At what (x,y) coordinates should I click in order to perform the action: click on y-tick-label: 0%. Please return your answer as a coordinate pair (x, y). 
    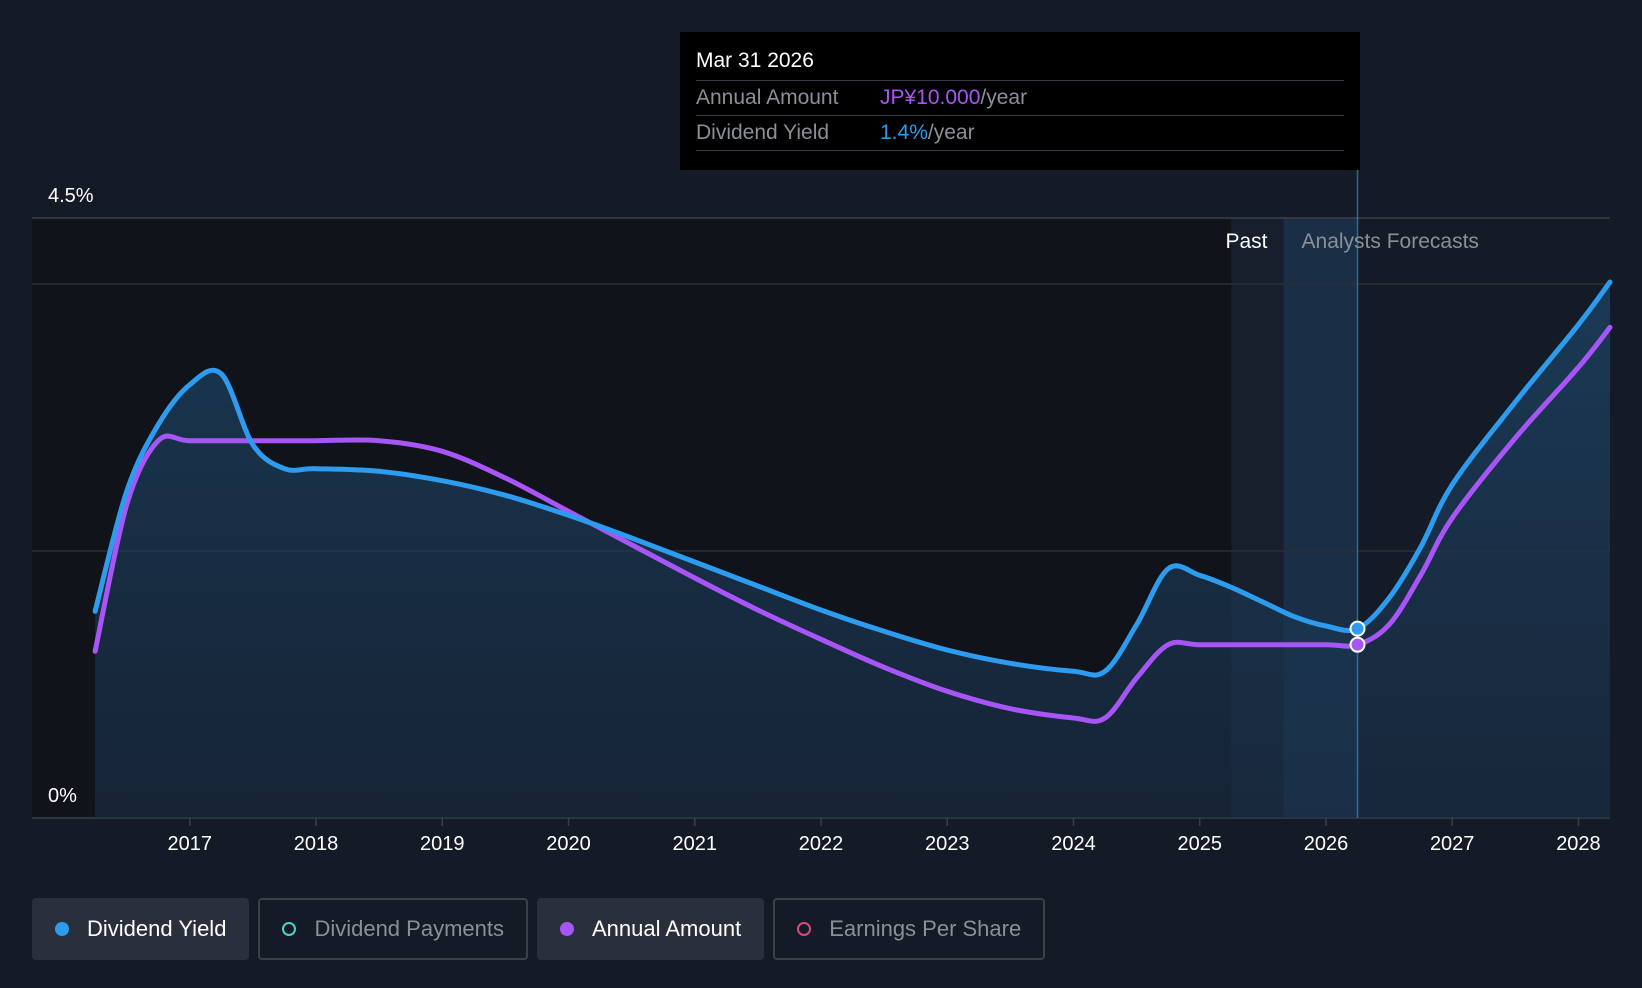
    Looking at the image, I should click on (62, 796).